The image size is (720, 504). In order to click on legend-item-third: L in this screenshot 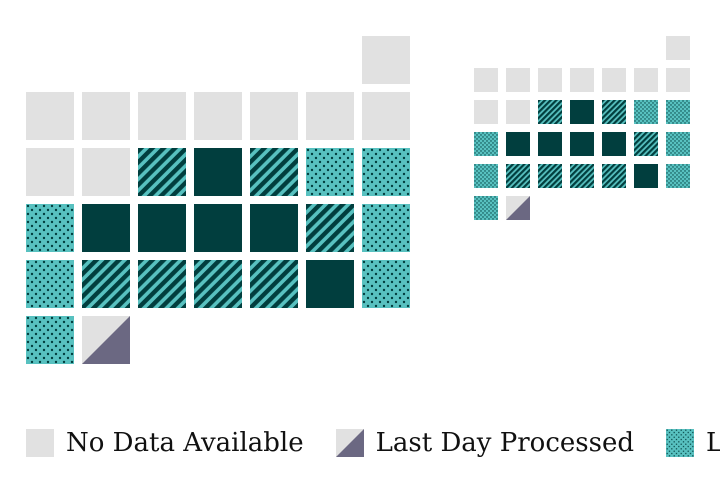, I will do `click(693, 443)`.